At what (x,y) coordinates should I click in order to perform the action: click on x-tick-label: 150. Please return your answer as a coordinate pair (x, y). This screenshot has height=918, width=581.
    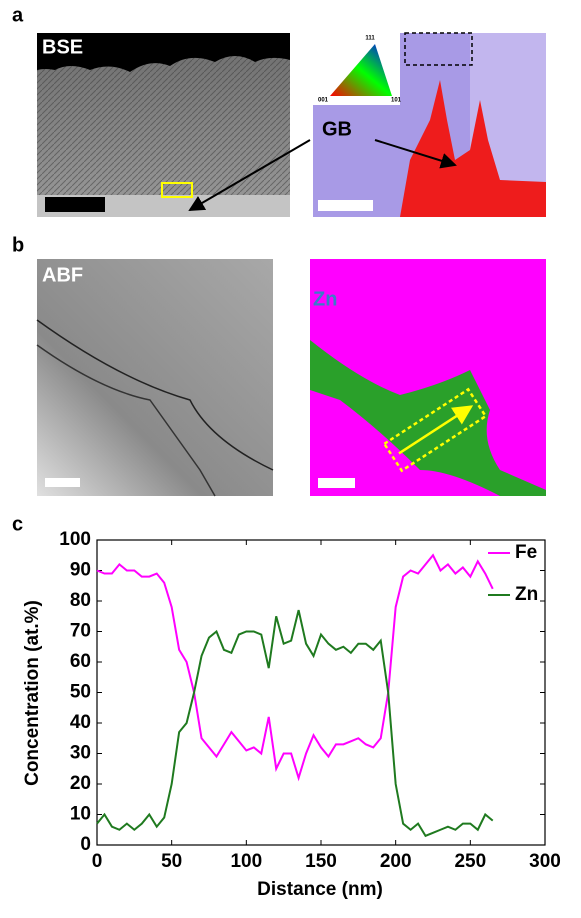
    Looking at the image, I should click on (321, 861).